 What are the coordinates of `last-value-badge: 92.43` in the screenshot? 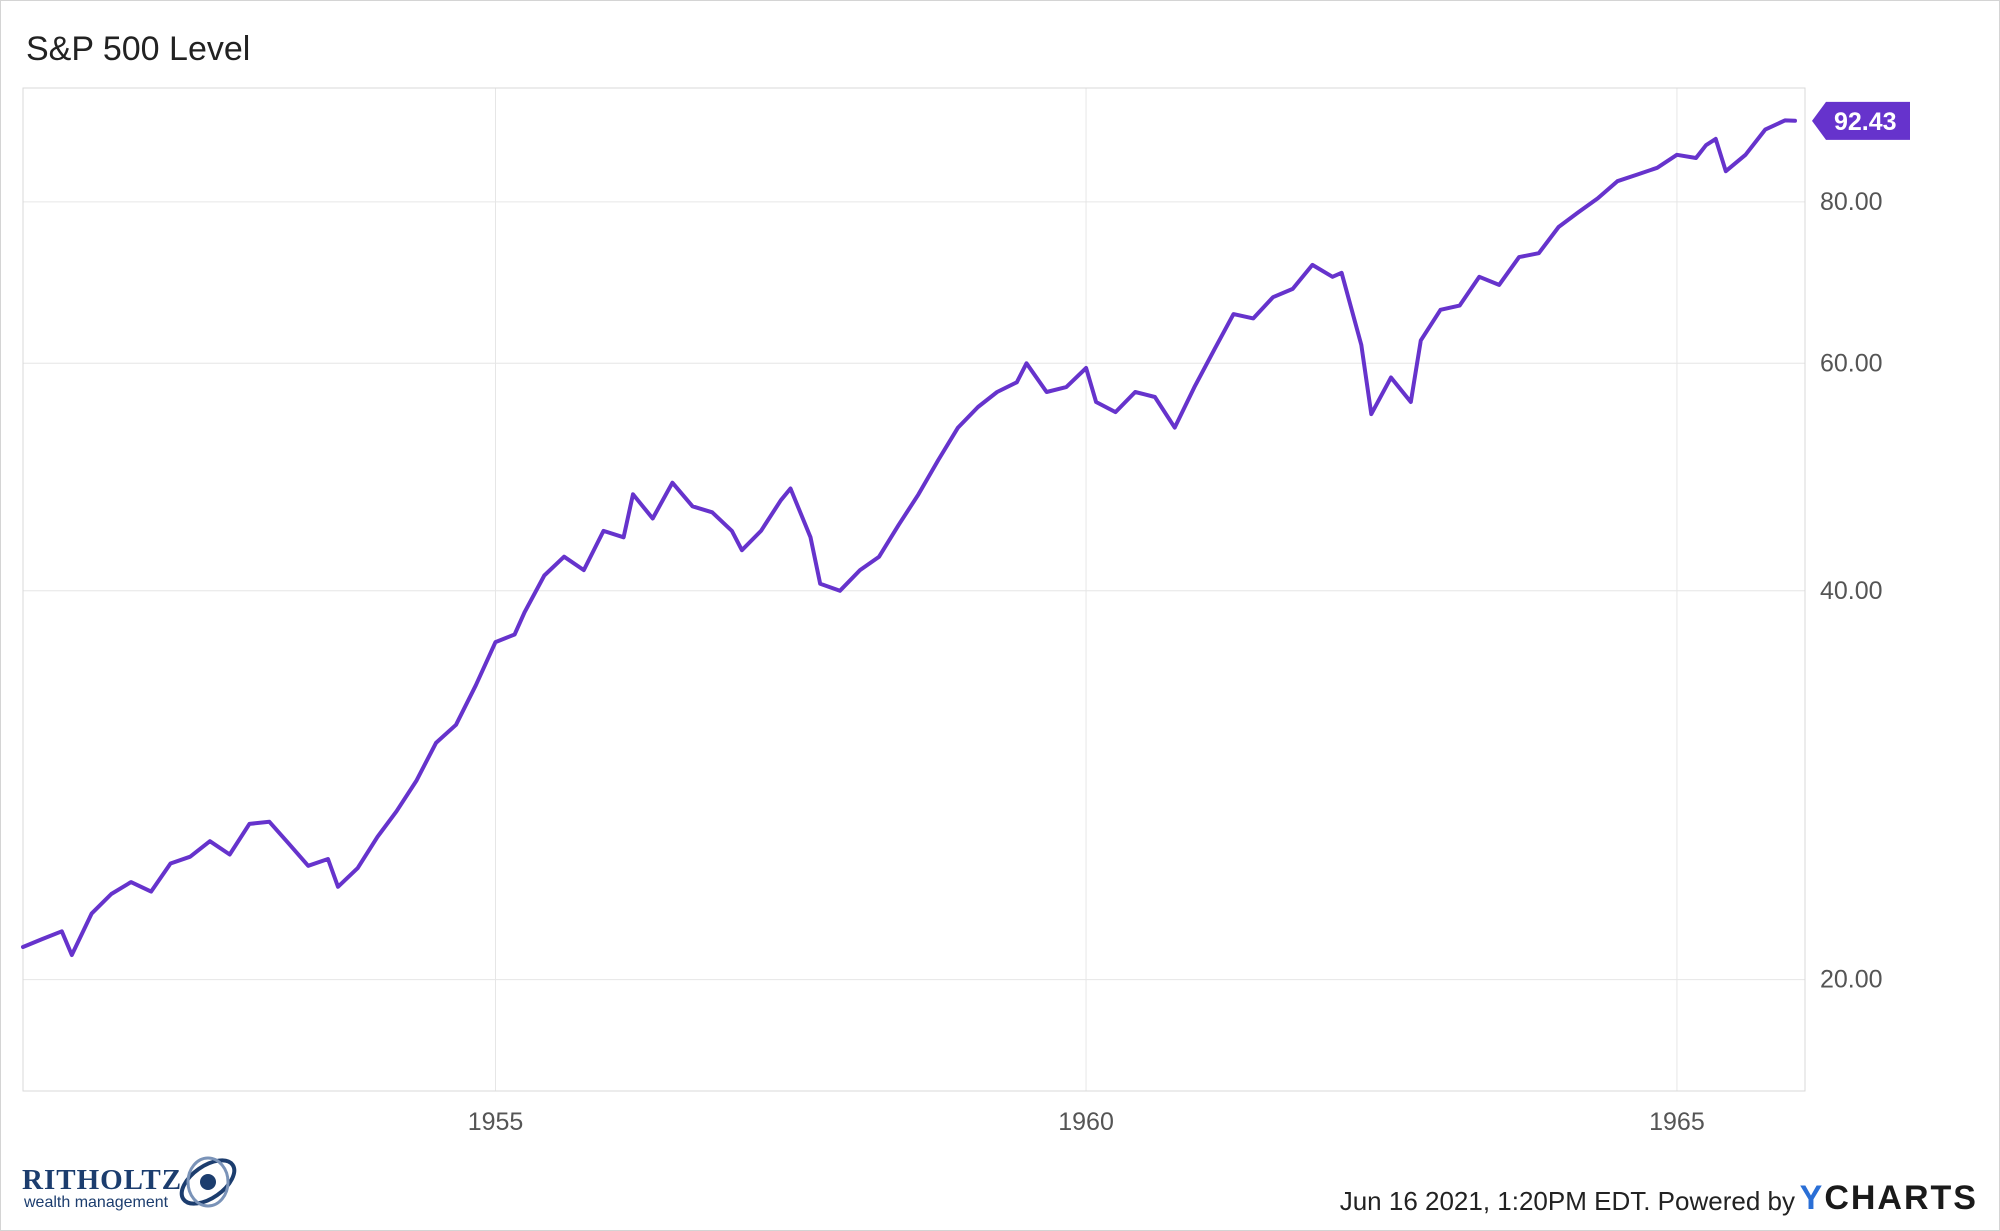 It's located at (1861, 120).